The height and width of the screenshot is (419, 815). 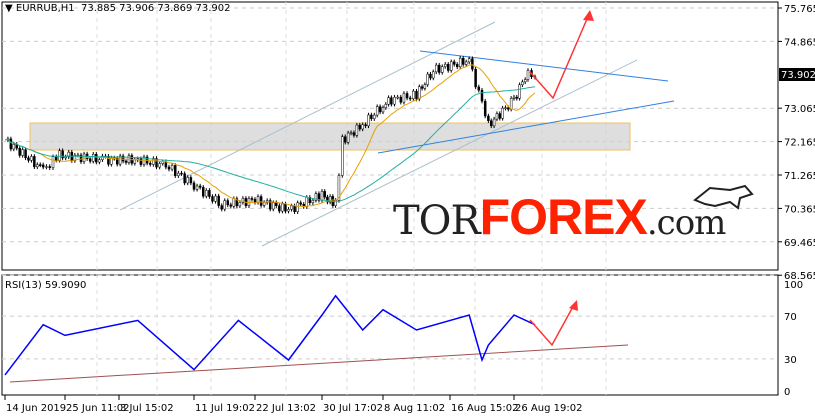 What do you see at coordinates (552, 324) in the screenshot?
I see `rsi-forecast-arrow` at bounding box center [552, 324].